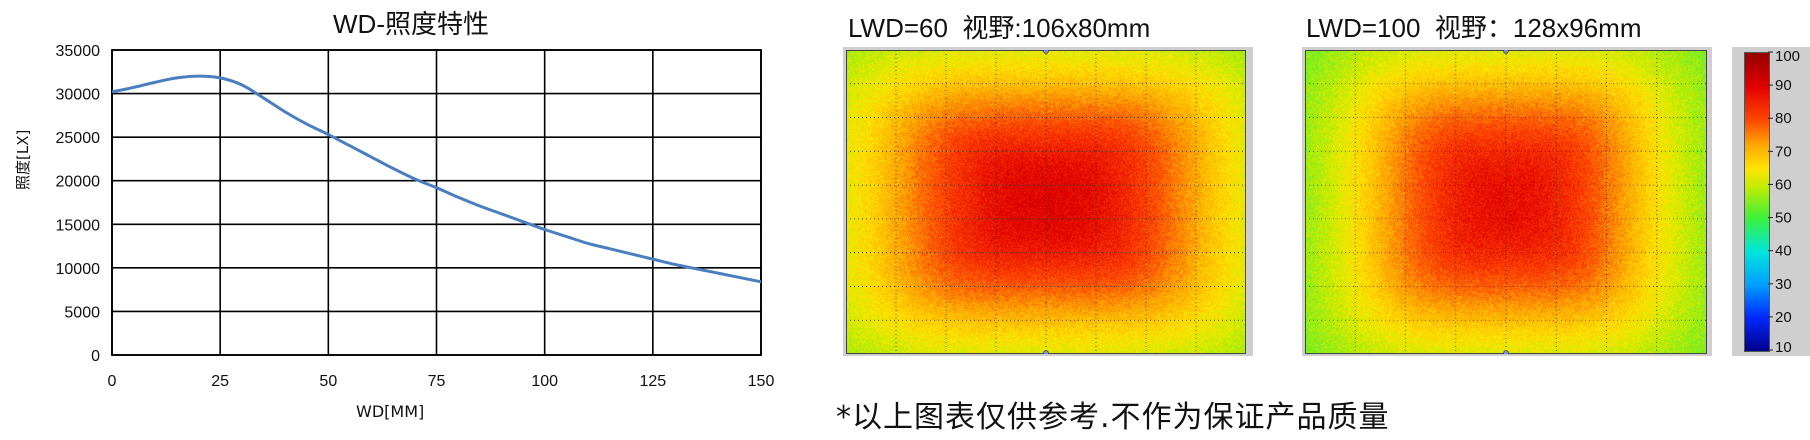  What do you see at coordinates (95, 356) in the screenshot?
I see `y-tick-label: 0` at bounding box center [95, 356].